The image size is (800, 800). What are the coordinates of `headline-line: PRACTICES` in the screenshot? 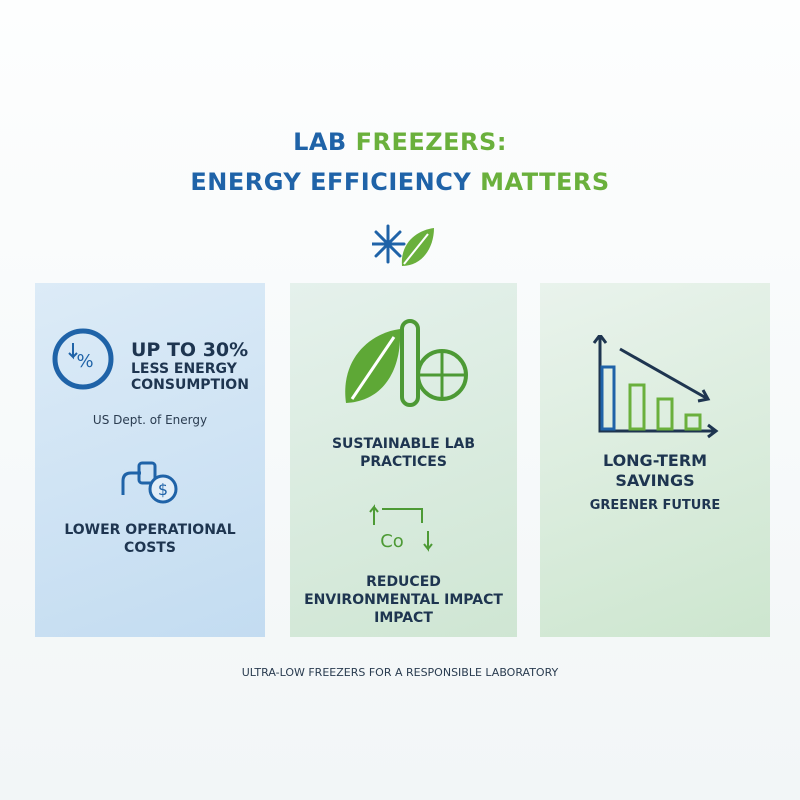 It's located at (403, 462).